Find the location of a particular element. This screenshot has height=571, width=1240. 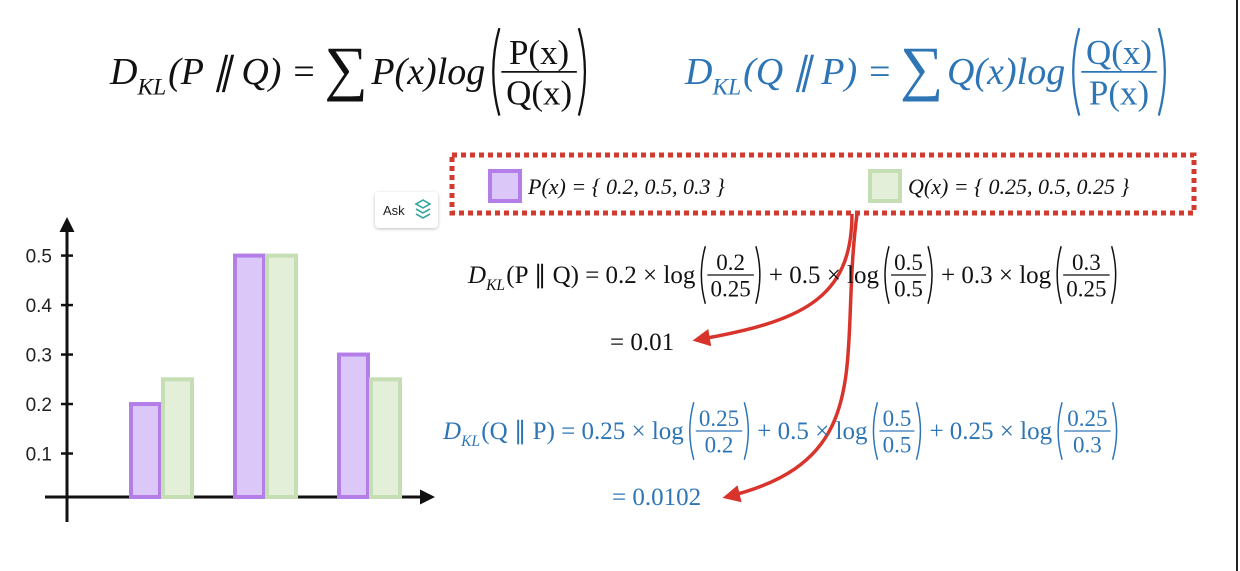

y-tick-label: 0.4 is located at coordinates (39, 306).